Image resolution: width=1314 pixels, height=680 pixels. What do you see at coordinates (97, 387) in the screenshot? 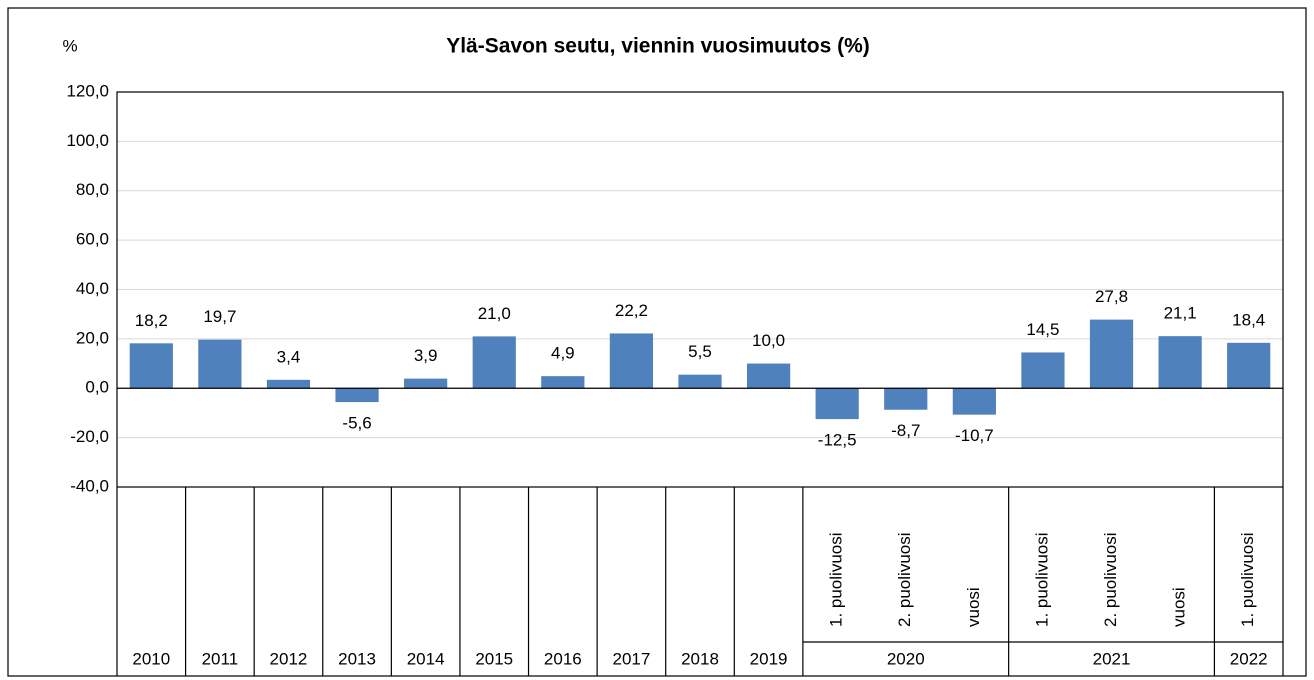
I see `y-tick-label: 0,0` at bounding box center [97, 387].